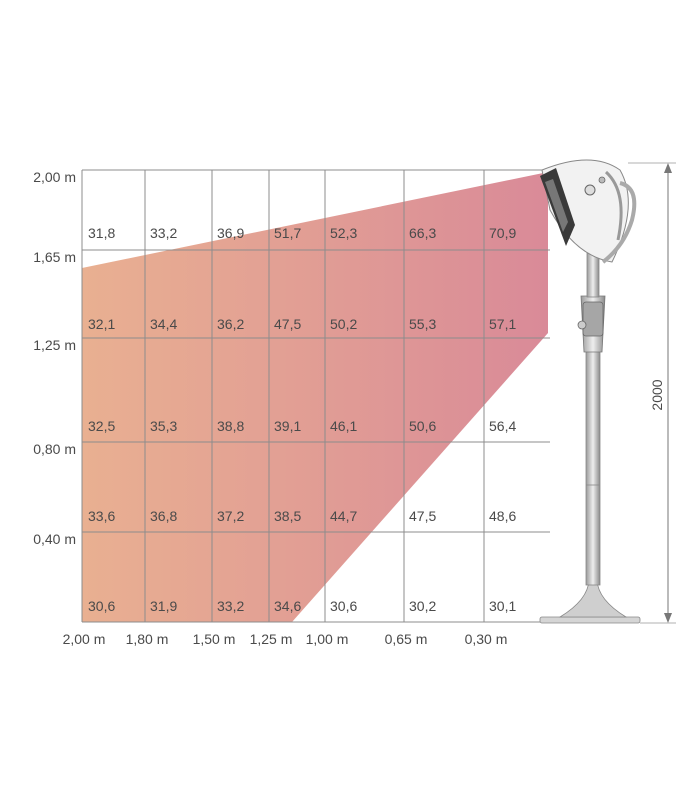  What do you see at coordinates (163, 606) in the screenshot?
I see `temperature-value: 31,9` at bounding box center [163, 606].